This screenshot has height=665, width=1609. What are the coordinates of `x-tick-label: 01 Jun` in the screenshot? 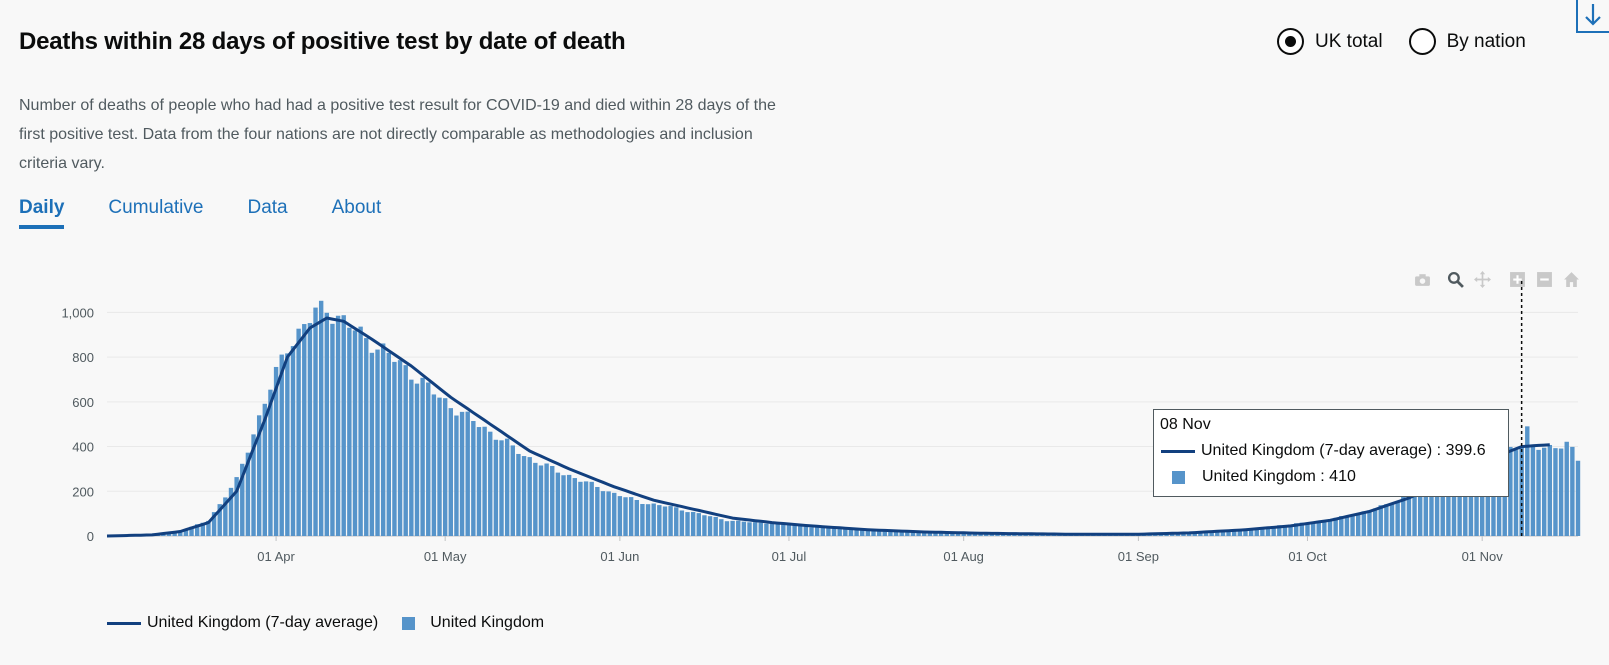 It's located at (619, 556).